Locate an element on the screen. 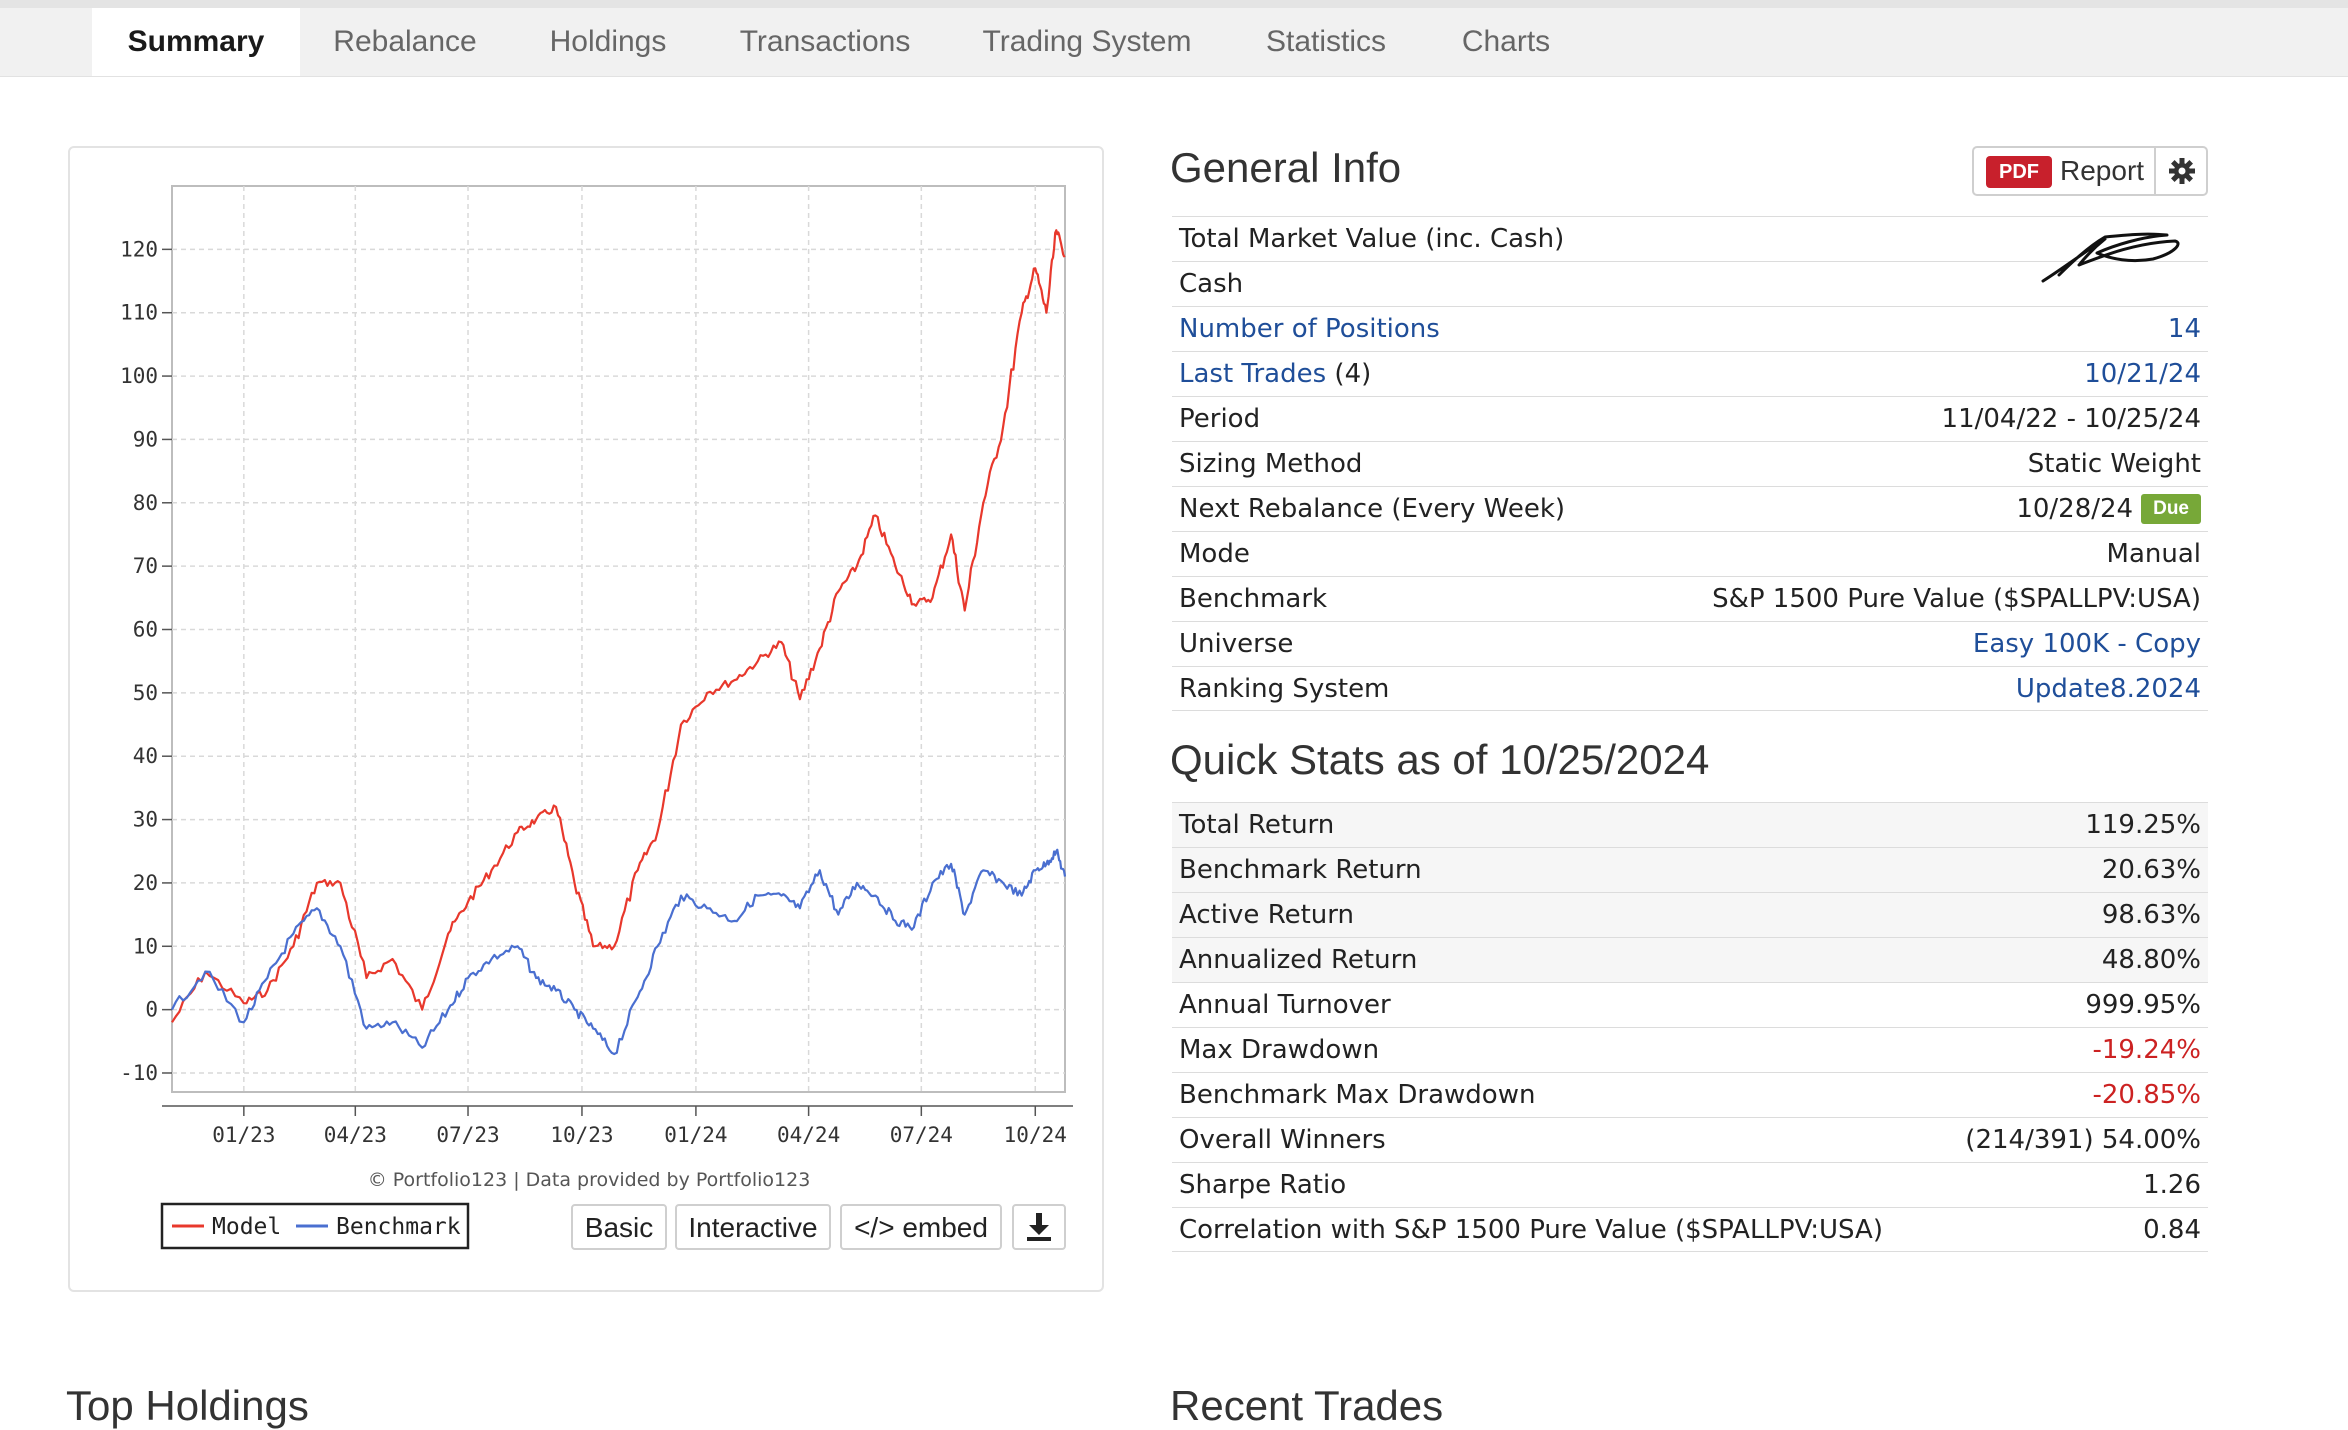 The height and width of the screenshot is (1430, 2348). row-label: Next Rebalance (Every Week) is located at coordinates (1372, 509).